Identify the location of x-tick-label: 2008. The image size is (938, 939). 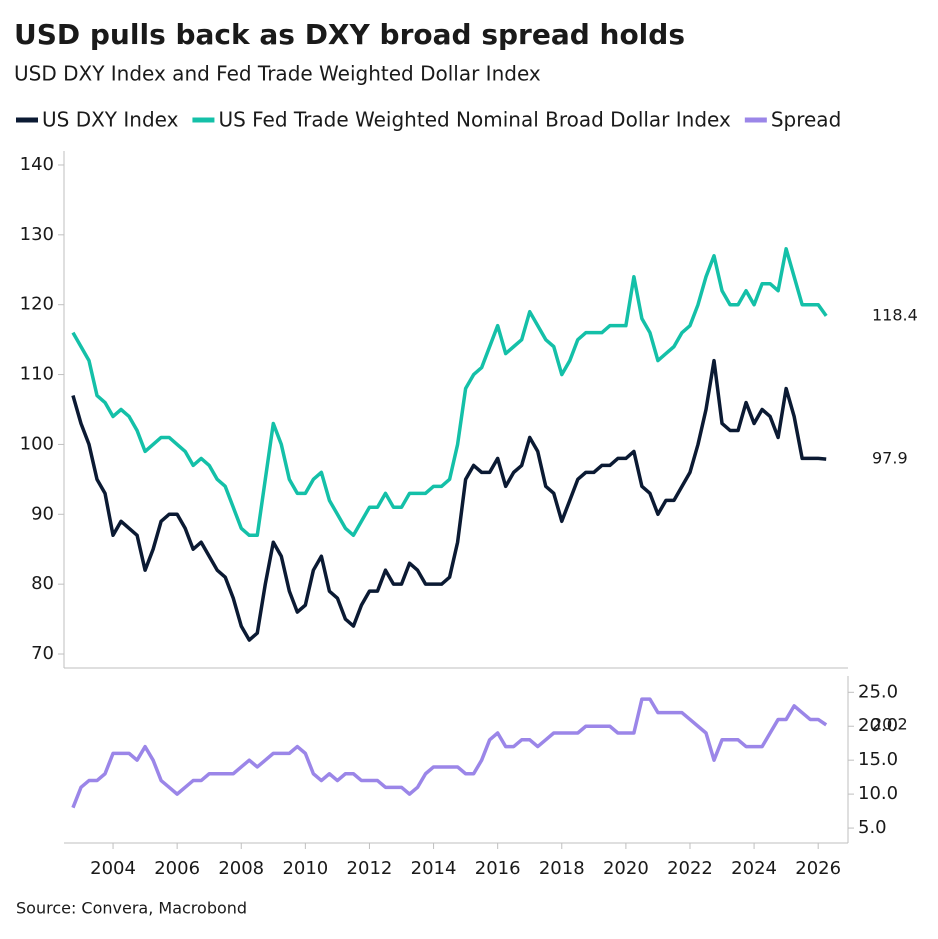
(241, 868).